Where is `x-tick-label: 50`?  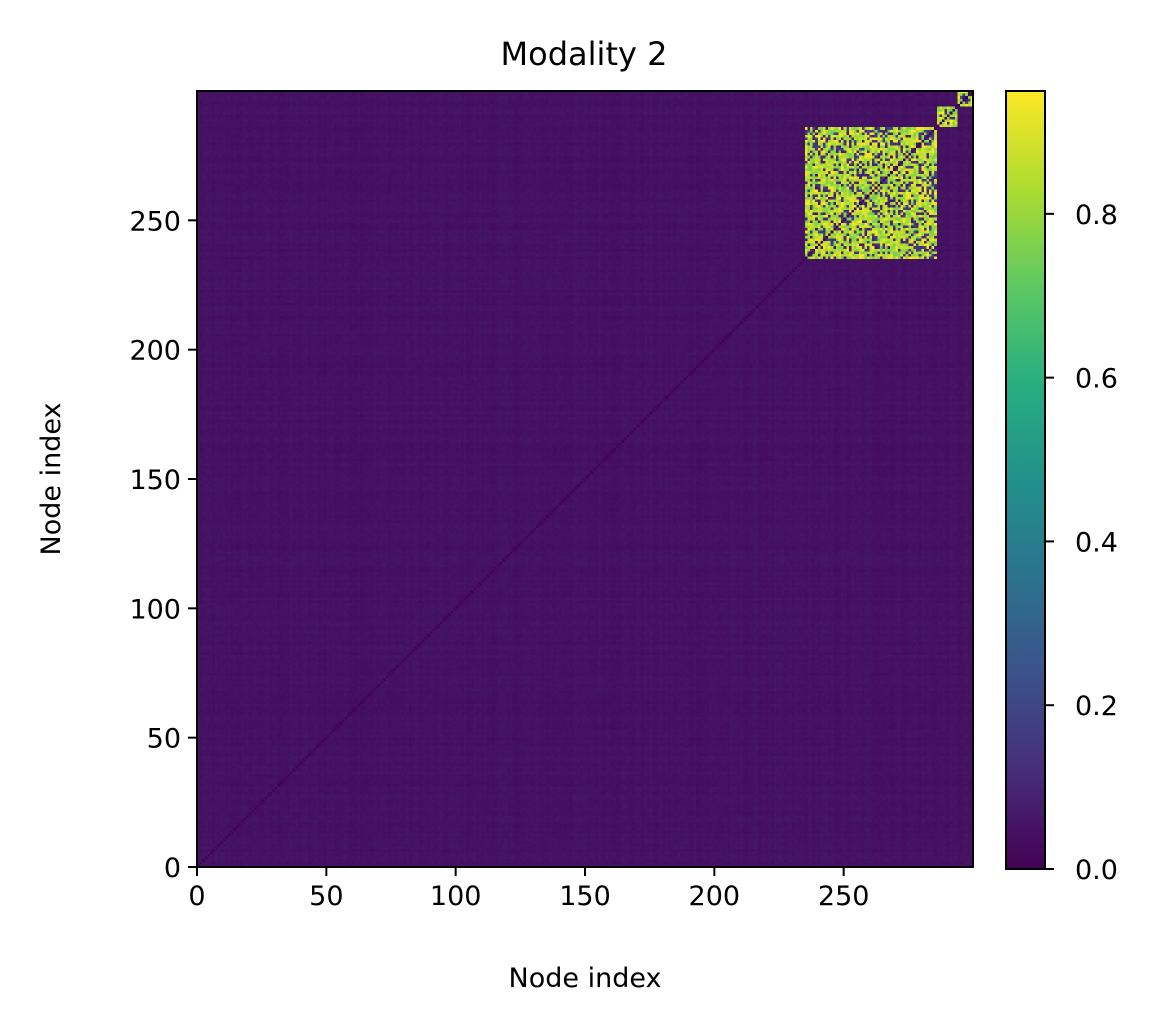
x-tick-label: 50 is located at coordinates (326, 896).